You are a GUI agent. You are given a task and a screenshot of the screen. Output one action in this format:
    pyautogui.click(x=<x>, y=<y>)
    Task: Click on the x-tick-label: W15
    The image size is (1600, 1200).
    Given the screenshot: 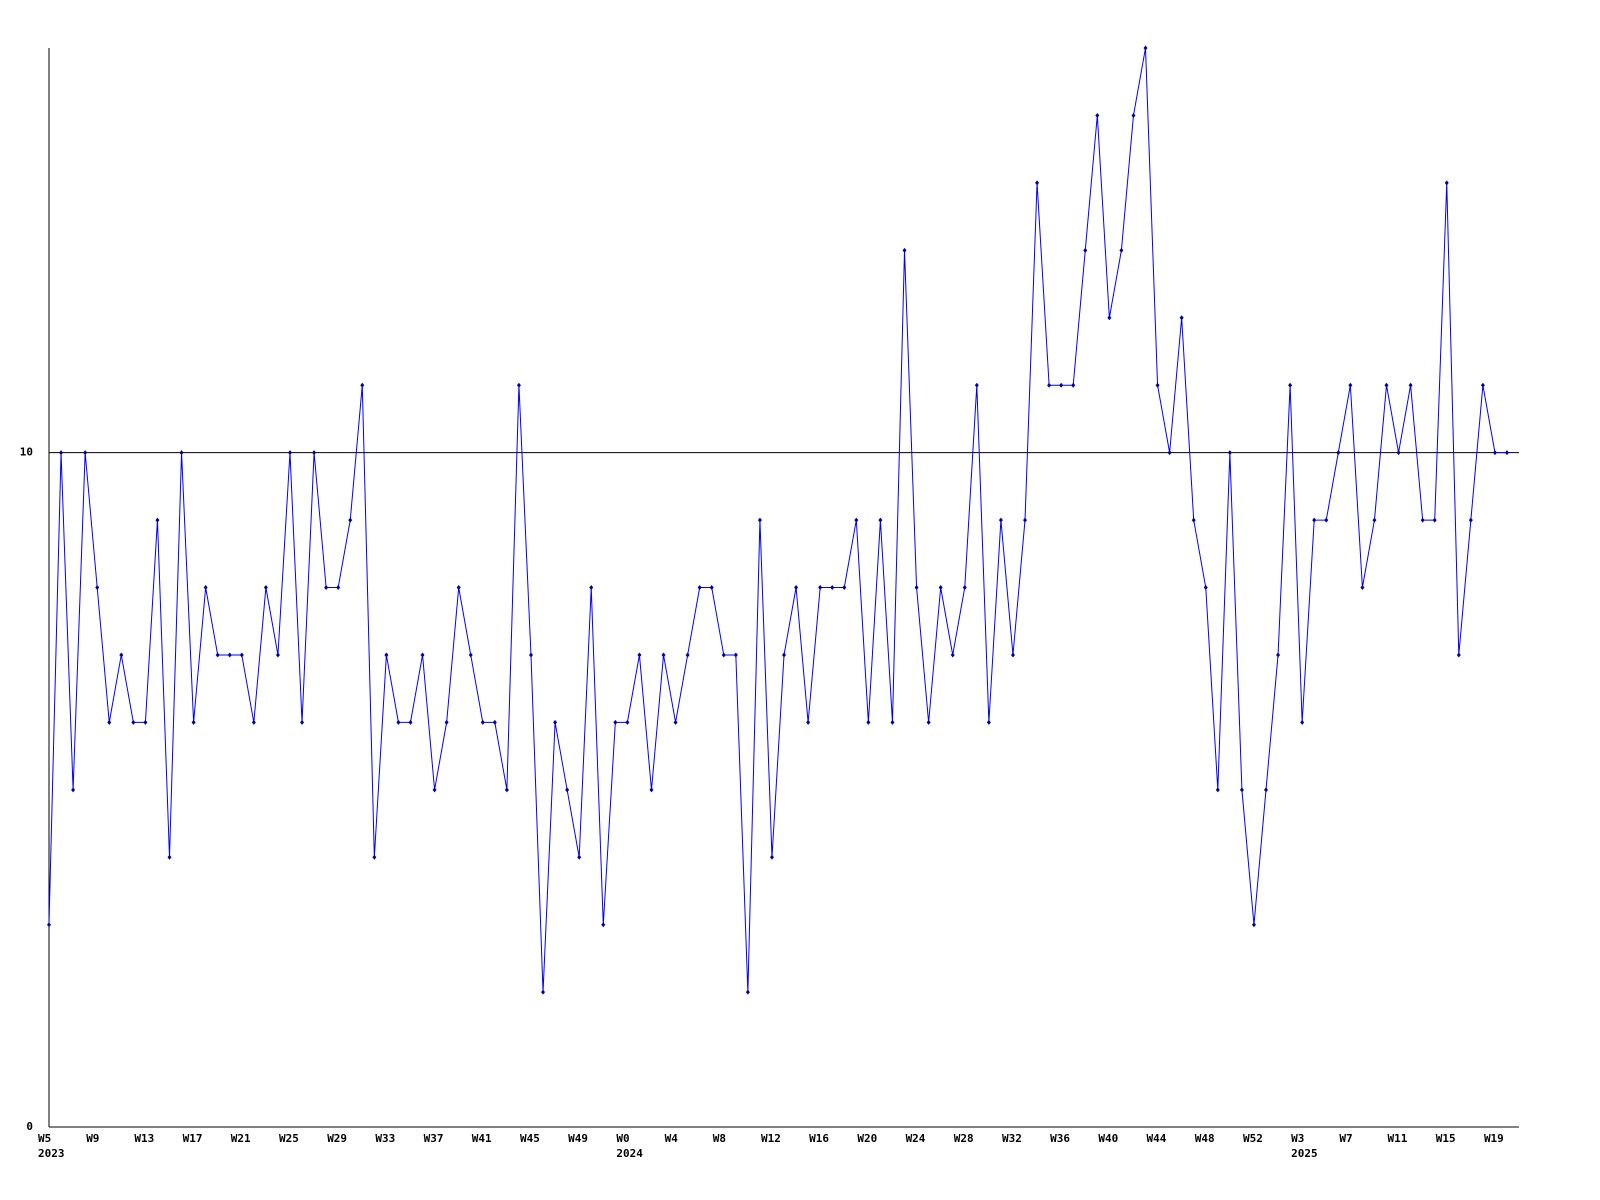 What is the action you would take?
    pyautogui.click(x=1446, y=1138)
    